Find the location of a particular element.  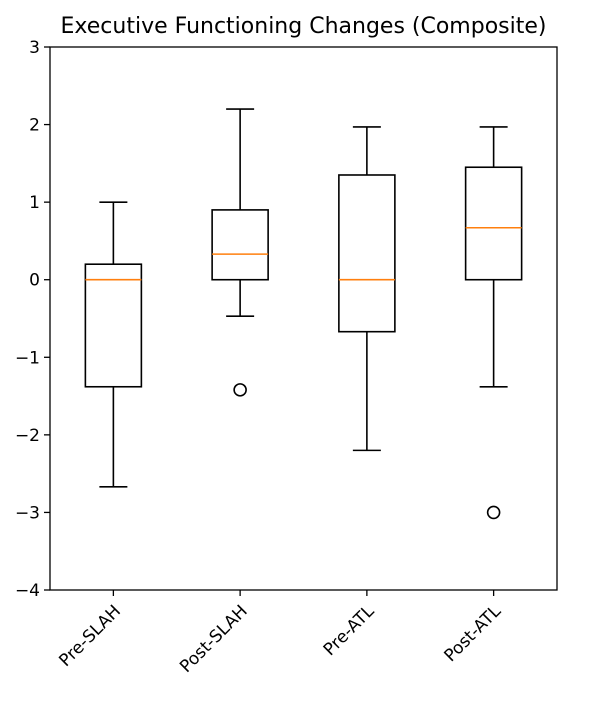

y-tick-label: −2 is located at coordinates (27, 436).